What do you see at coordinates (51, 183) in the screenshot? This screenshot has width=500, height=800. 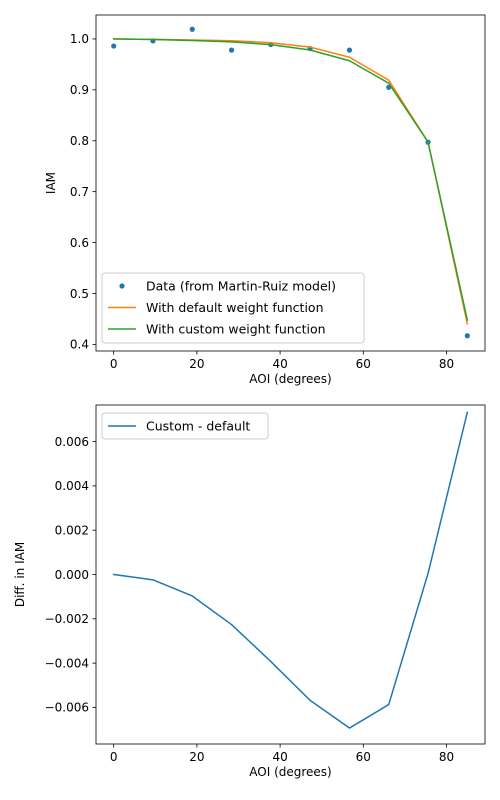 I see `y-axis-label: IAM` at bounding box center [51, 183].